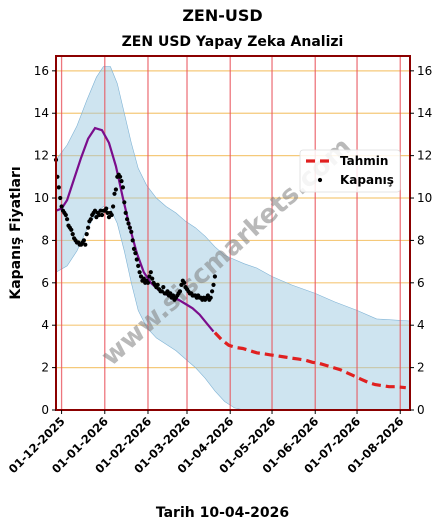 The width and height of the screenshot is (445, 532). What do you see at coordinates (309, 360) in the screenshot?
I see `forecast-line` at bounding box center [309, 360].